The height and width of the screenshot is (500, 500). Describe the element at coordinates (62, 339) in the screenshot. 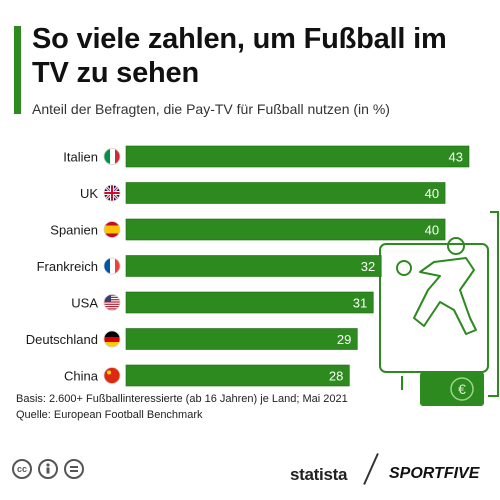

I see `category-label: Deutschland` at that location.